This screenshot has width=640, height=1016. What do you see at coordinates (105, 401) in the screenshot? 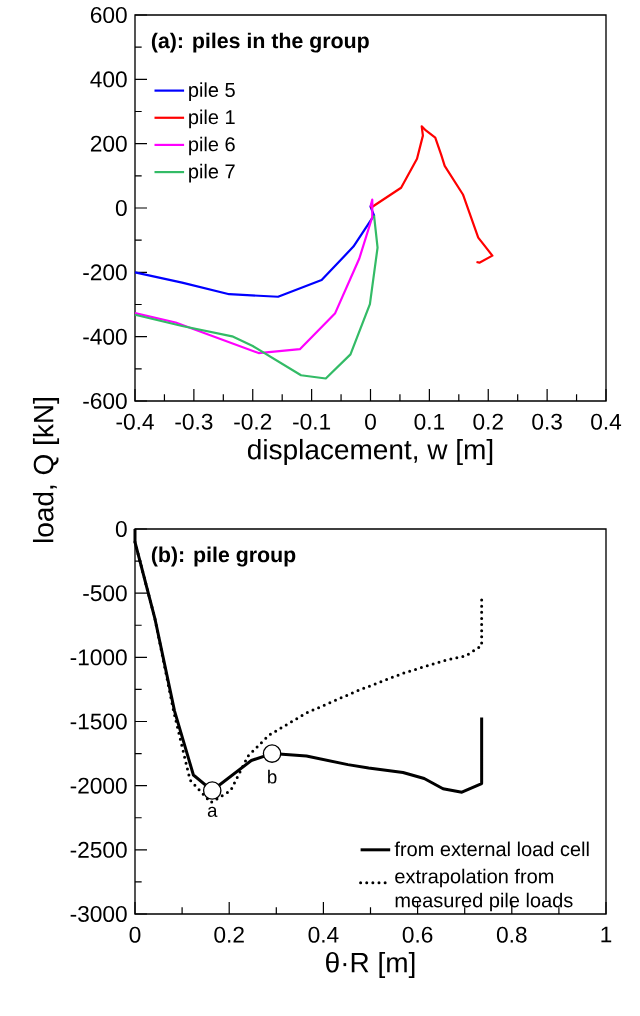
I see `y-tick-label: -600` at bounding box center [105, 401].